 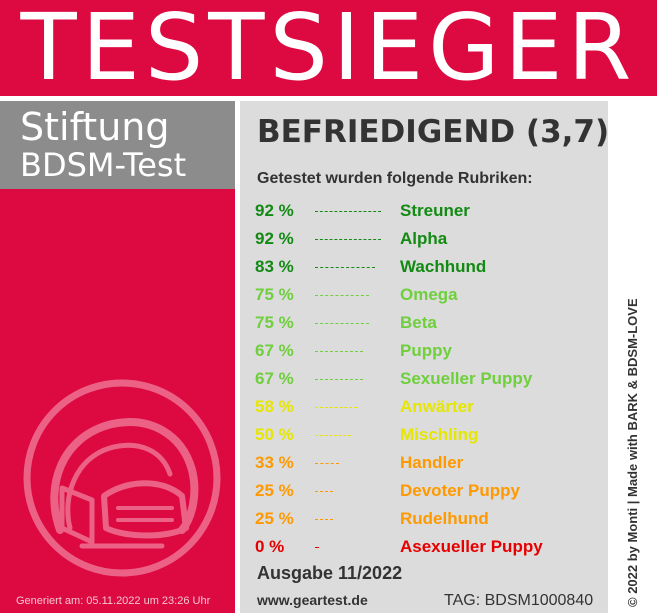 I want to click on rubric-percent: 50 %, so click(x=274, y=434).